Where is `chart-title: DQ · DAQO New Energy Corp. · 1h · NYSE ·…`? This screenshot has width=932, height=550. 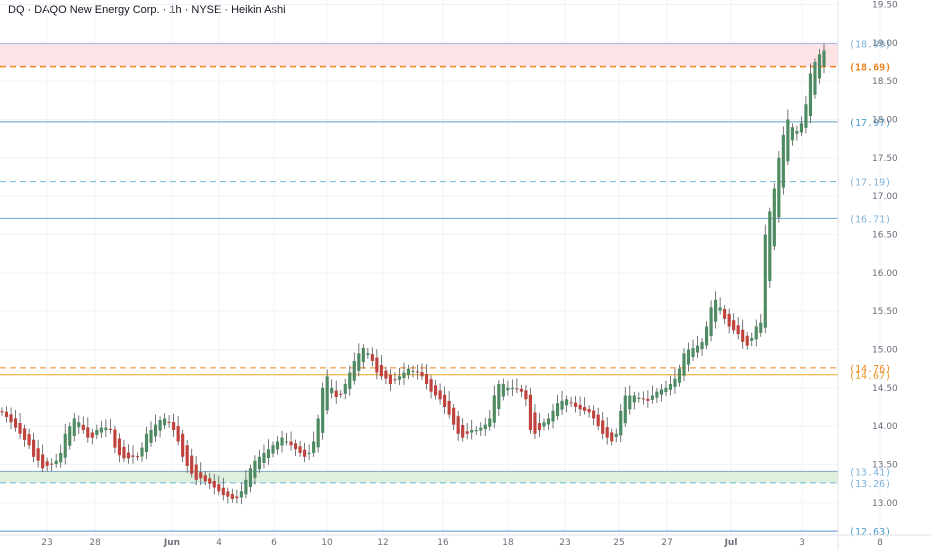
chart-title: DQ · DAQO New Energy Corp. · 1h · NYSE ·… is located at coordinates (147, 10).